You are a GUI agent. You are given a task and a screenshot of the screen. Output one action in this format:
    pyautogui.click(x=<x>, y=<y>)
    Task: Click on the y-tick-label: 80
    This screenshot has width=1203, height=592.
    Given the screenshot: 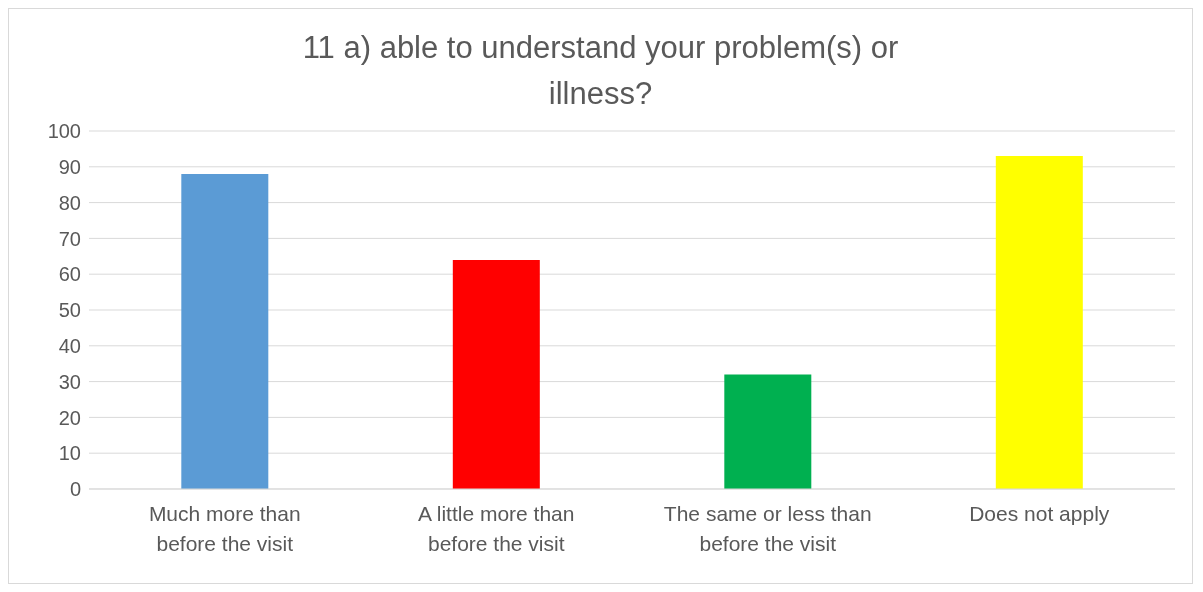 What is the action you would take?
    pyautogui.click(x=69, y=202)
    